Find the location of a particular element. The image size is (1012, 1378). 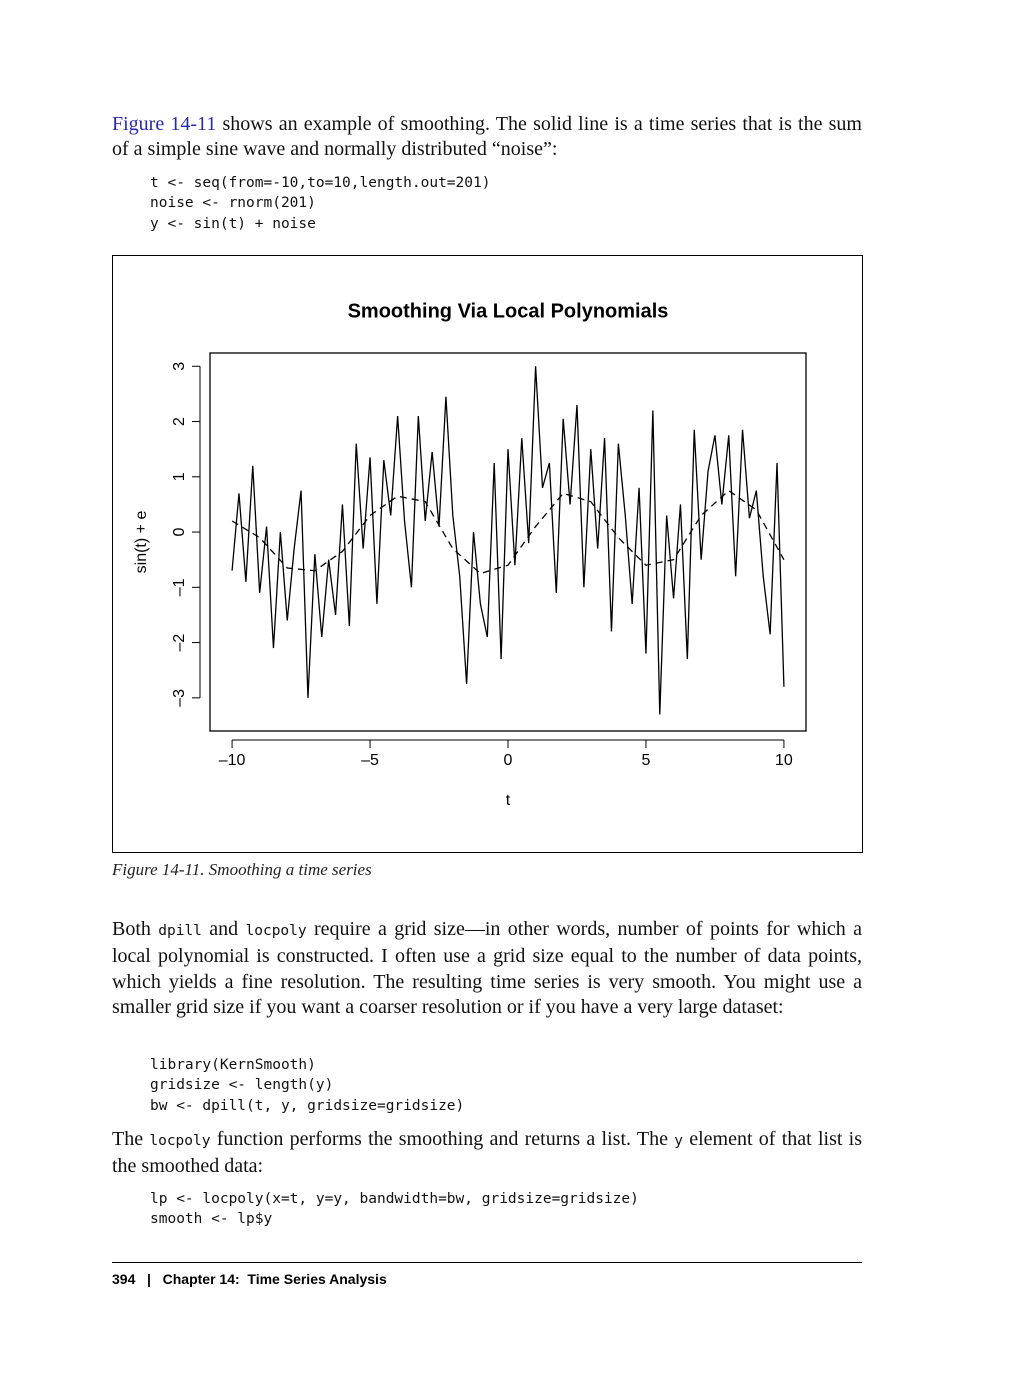

code-line: library(KernSmooth) is located at coordinates (233, 1065).